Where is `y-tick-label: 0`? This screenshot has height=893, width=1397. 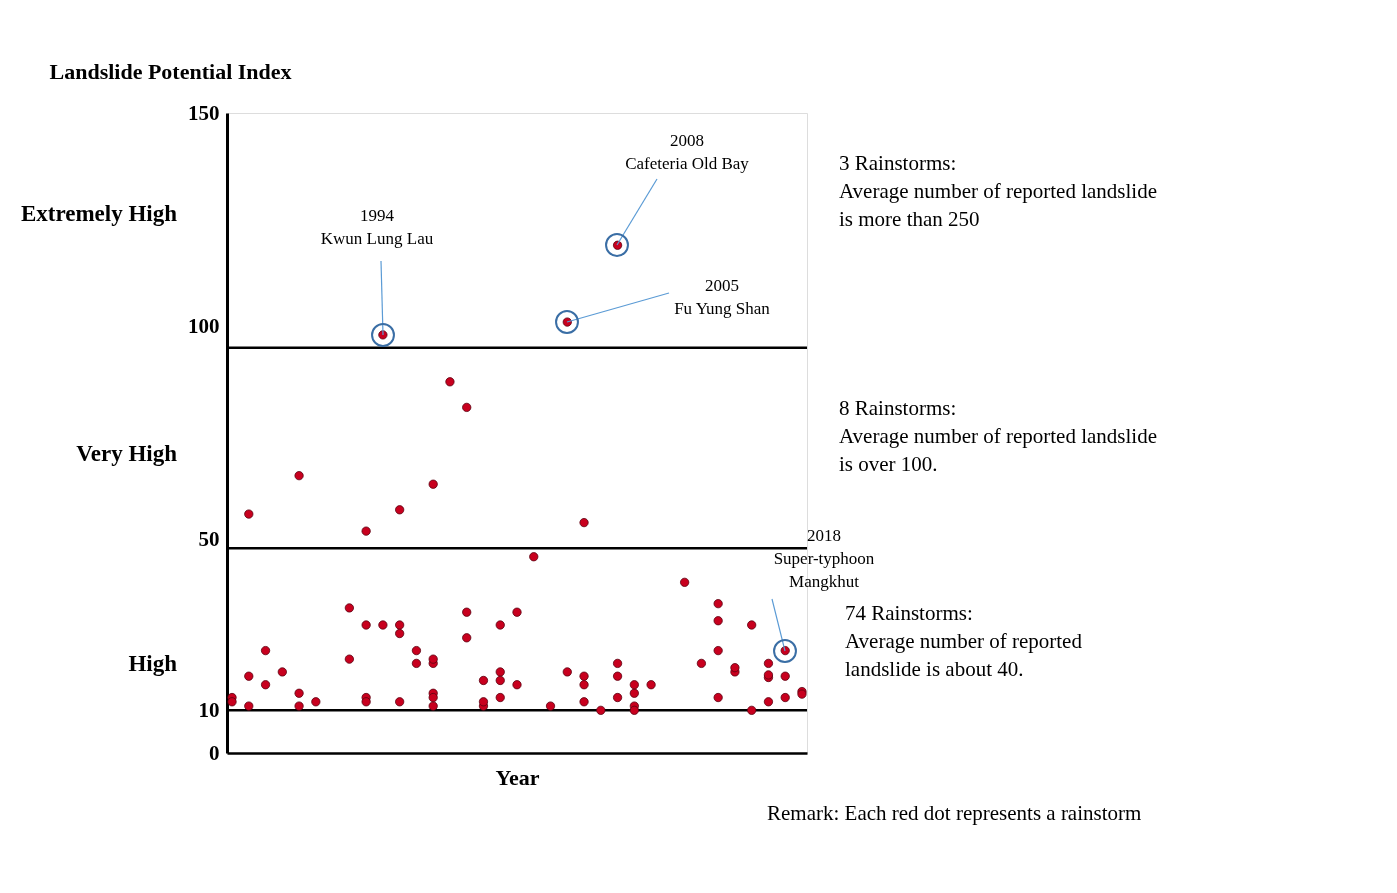
y-tick-label: 0 is located at coordinates (214, 752).